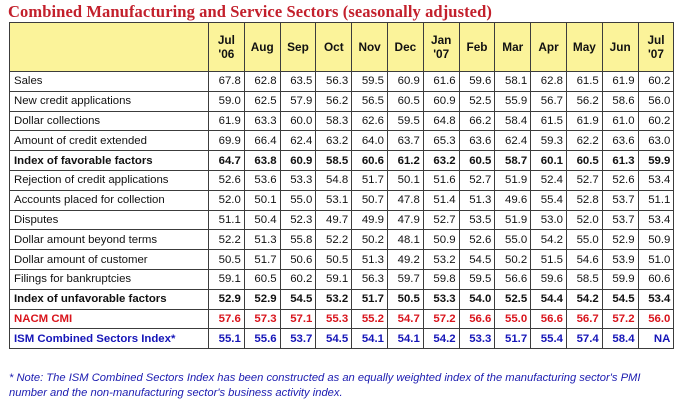 Image resolution: width=684 pixels, height=408 pixels. I want to click on value-cell: 63.6, so click(620, 141).